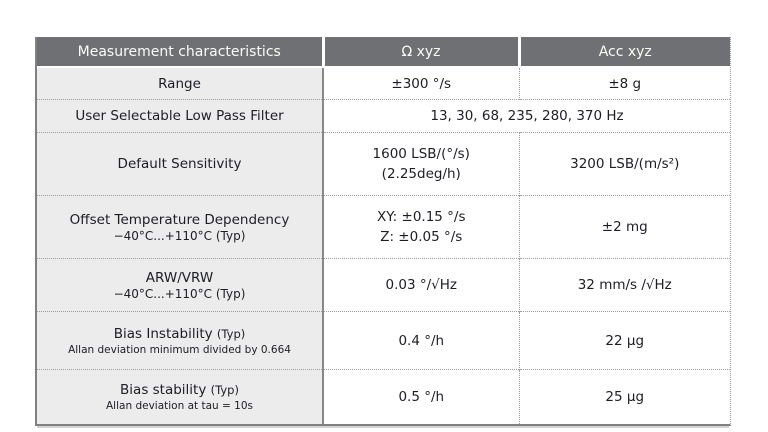  What do you see at coordinates (179, 219) in the screenshot?
I see `offset-label-main: Offset Temperature Dependency` at bounding box center [179, 219].